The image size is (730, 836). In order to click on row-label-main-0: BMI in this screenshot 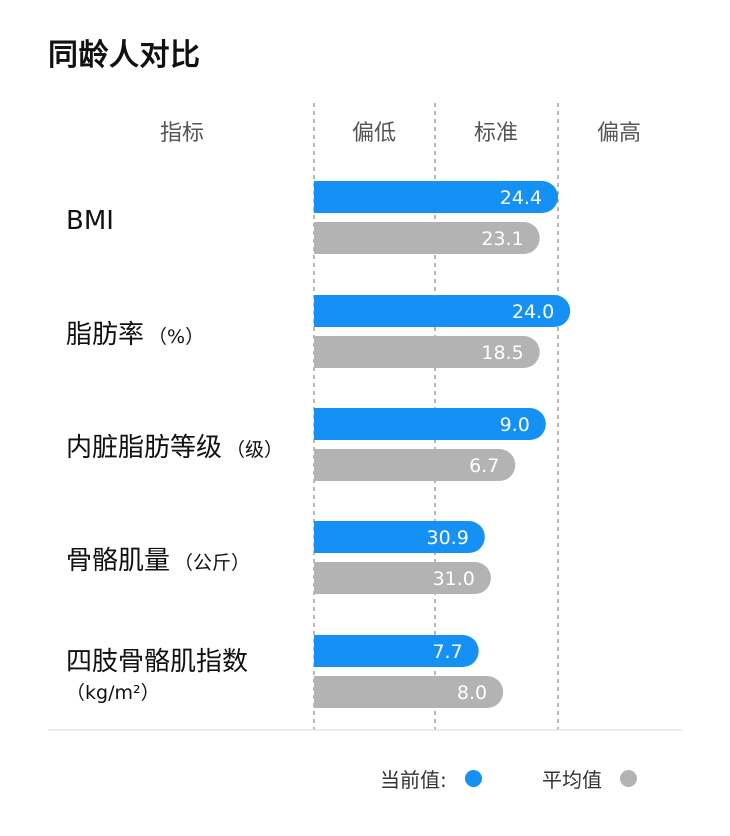, I will do `click(90, 221)`.